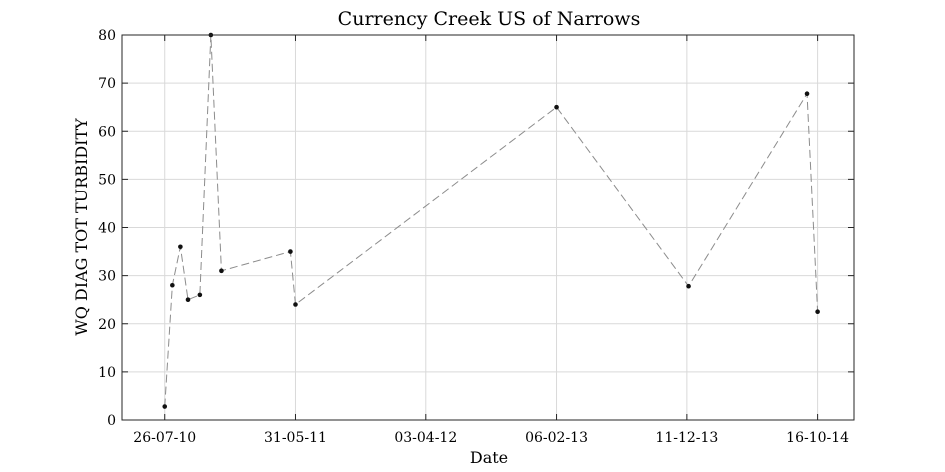 The image size is (945, 472). Describe the element at coordinates (164, 438) in the screenshot. I see `x-tick-label: 26-07-10` at that location.